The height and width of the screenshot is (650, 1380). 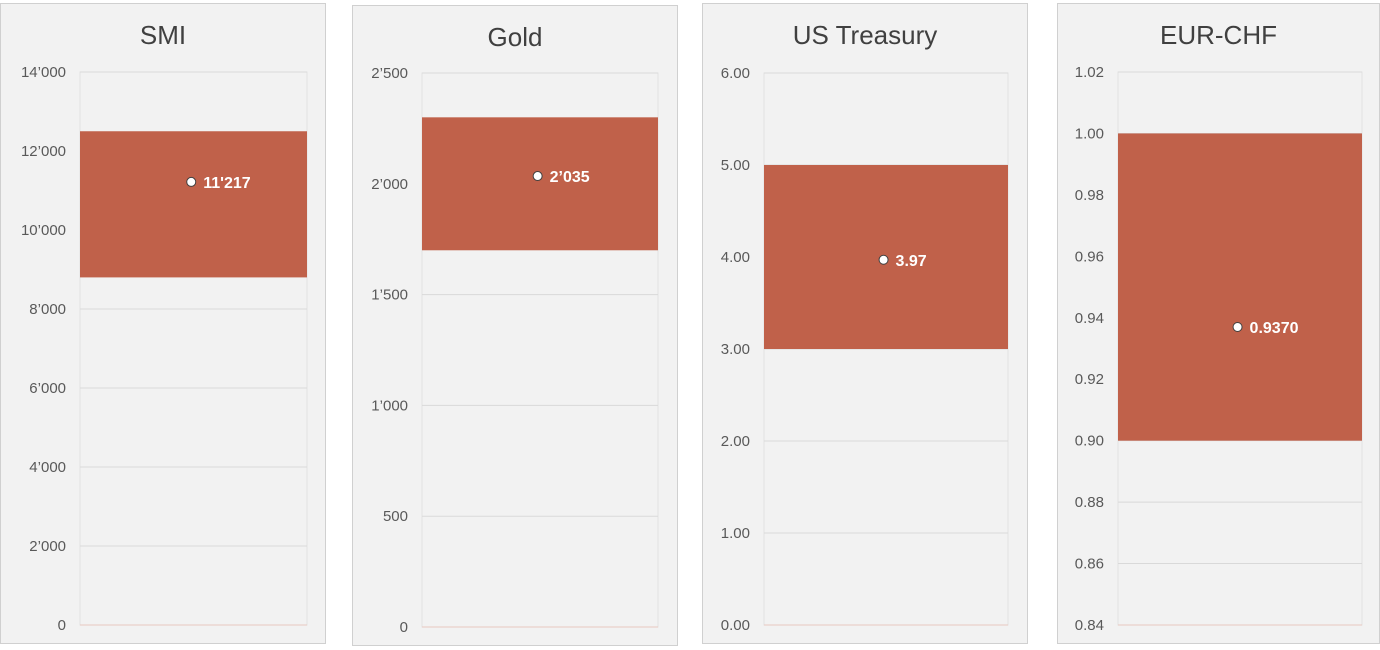 What do you see at coordinates (865, 35) in the screenshot?
I see `chart-title-us-treasury: US Treasury` at bounding box center [865, 35].